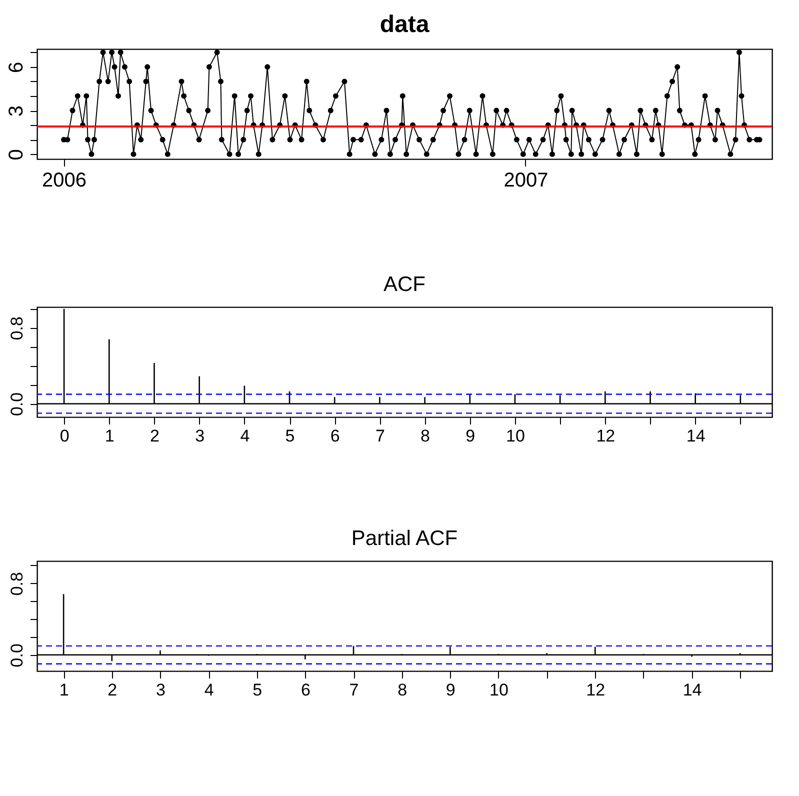  What do you see at coordinates (64, 181) in the screenshot?
I see `x-tick-label: 2006` at bounding box center [64, 181].